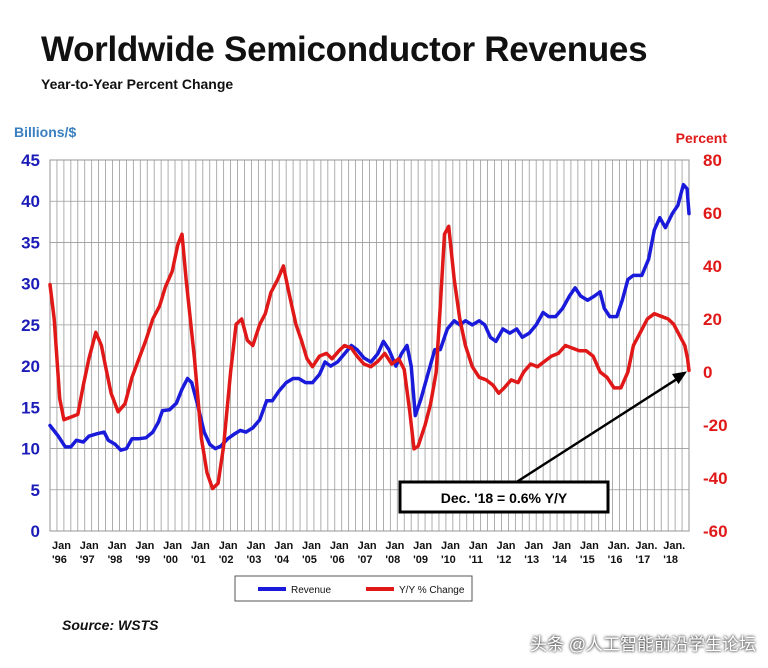 This screenshot has width=768, height=668. Describe the element at coordinates (110, 625) in the screenshot. I see `source-note: Source: WSTS` at that location.